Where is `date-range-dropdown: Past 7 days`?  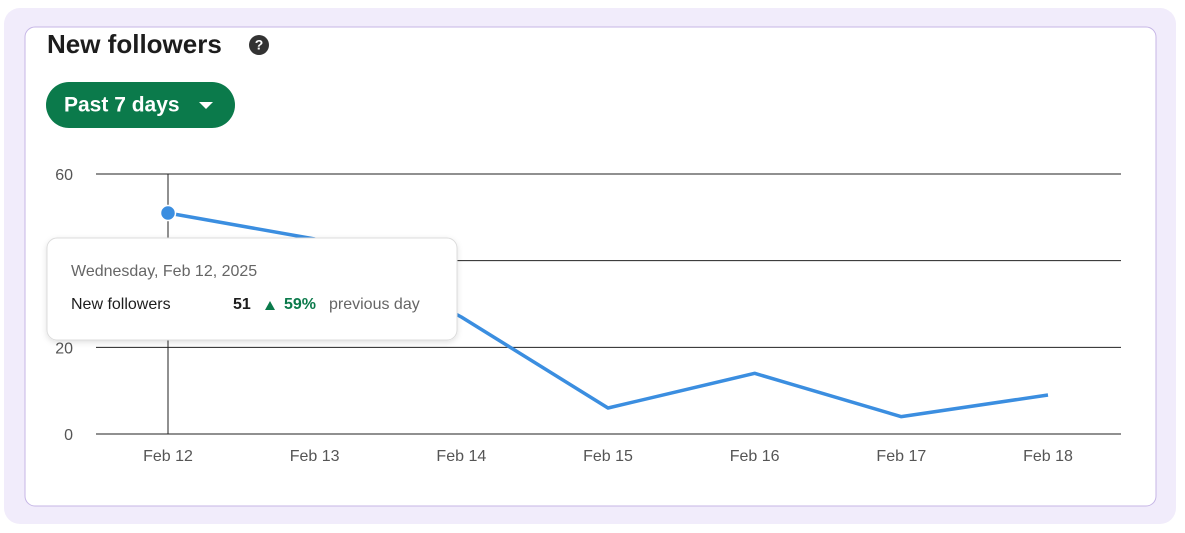
date-range-dropdown: Past 7 days is located at coordinates (140, 105).